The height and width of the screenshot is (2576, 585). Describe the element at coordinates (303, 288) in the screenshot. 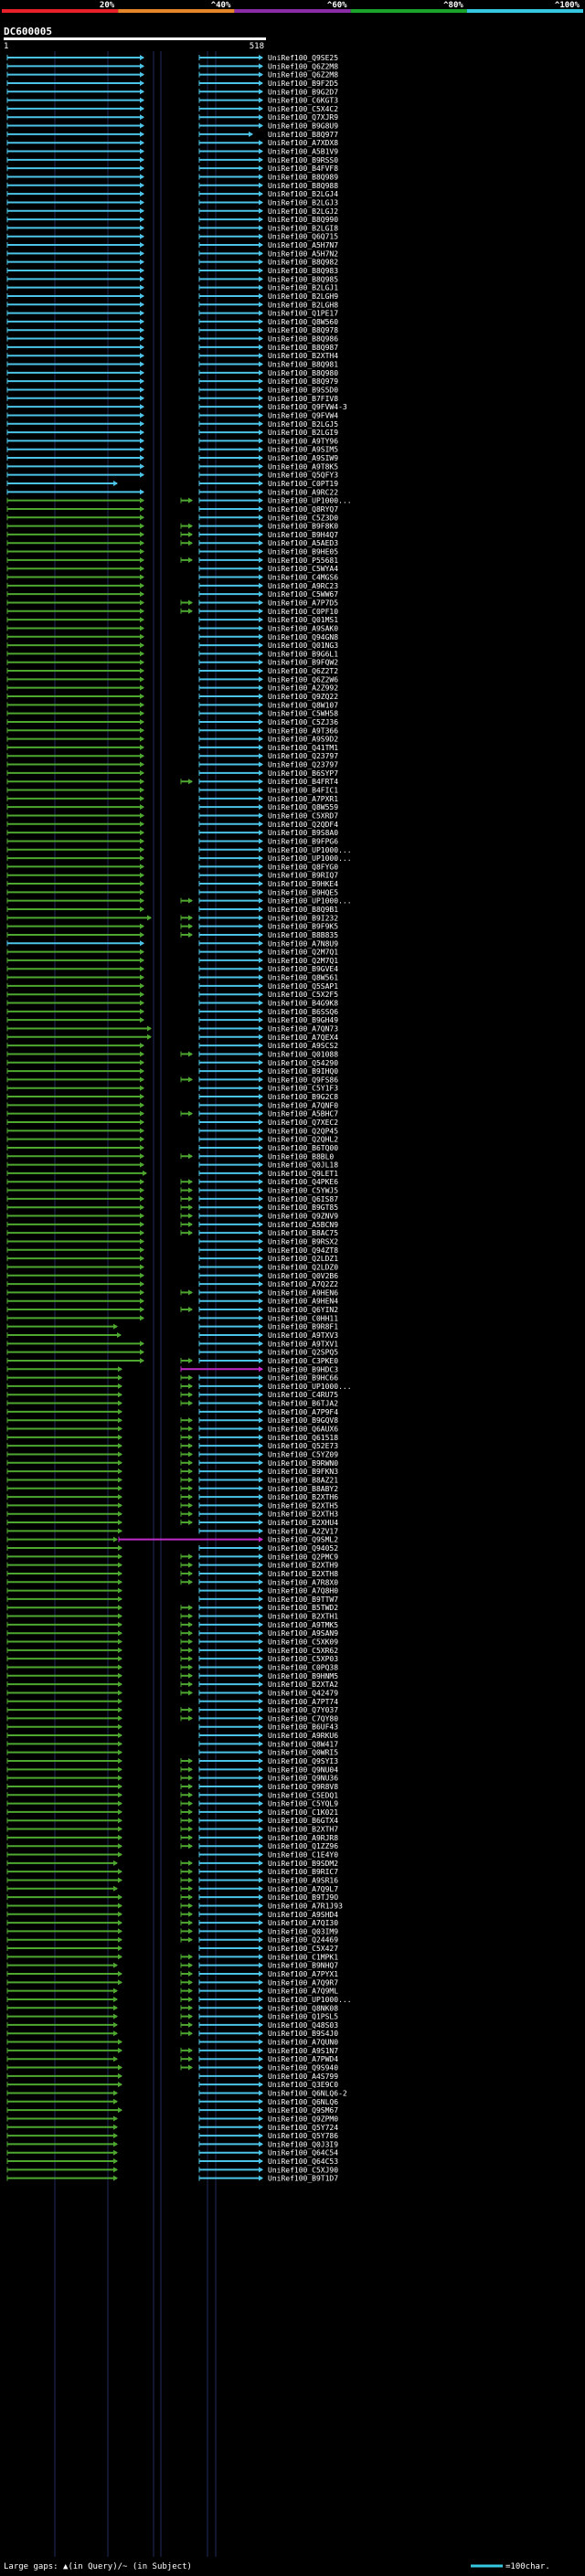

I see `hit-label: UniRef100_B2LGJ1` at that location.